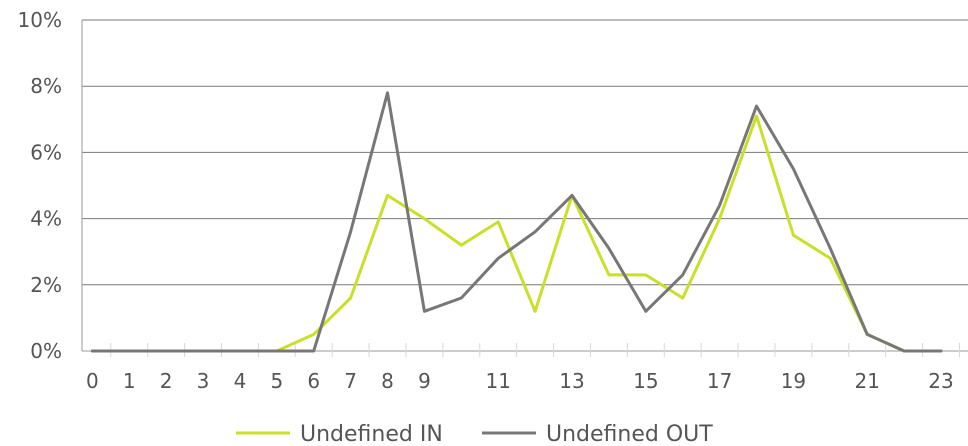 The width and height of the screenshot is (968, 446). Describe the element at coordinates (571, 381) in the screenshot. I see `x-tick-label: 13` at that location.